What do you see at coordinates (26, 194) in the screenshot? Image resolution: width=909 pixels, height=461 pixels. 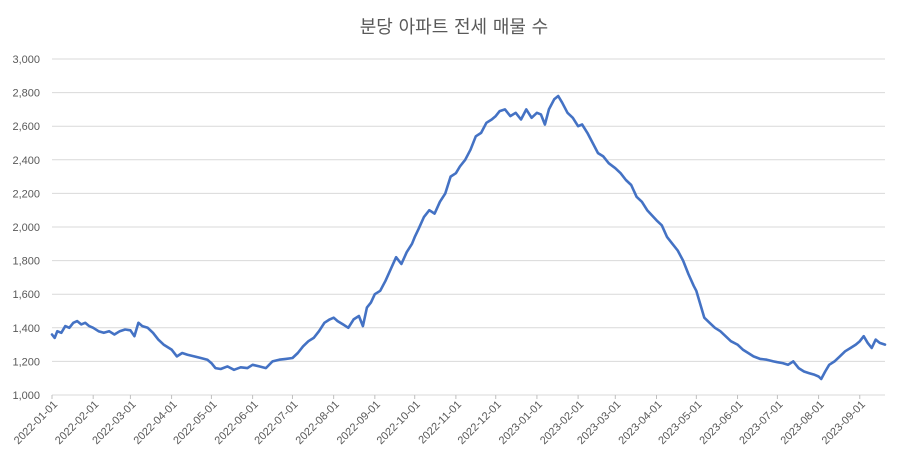 I see `y-tick-label: 2,200` at bounding box center [26, 194].